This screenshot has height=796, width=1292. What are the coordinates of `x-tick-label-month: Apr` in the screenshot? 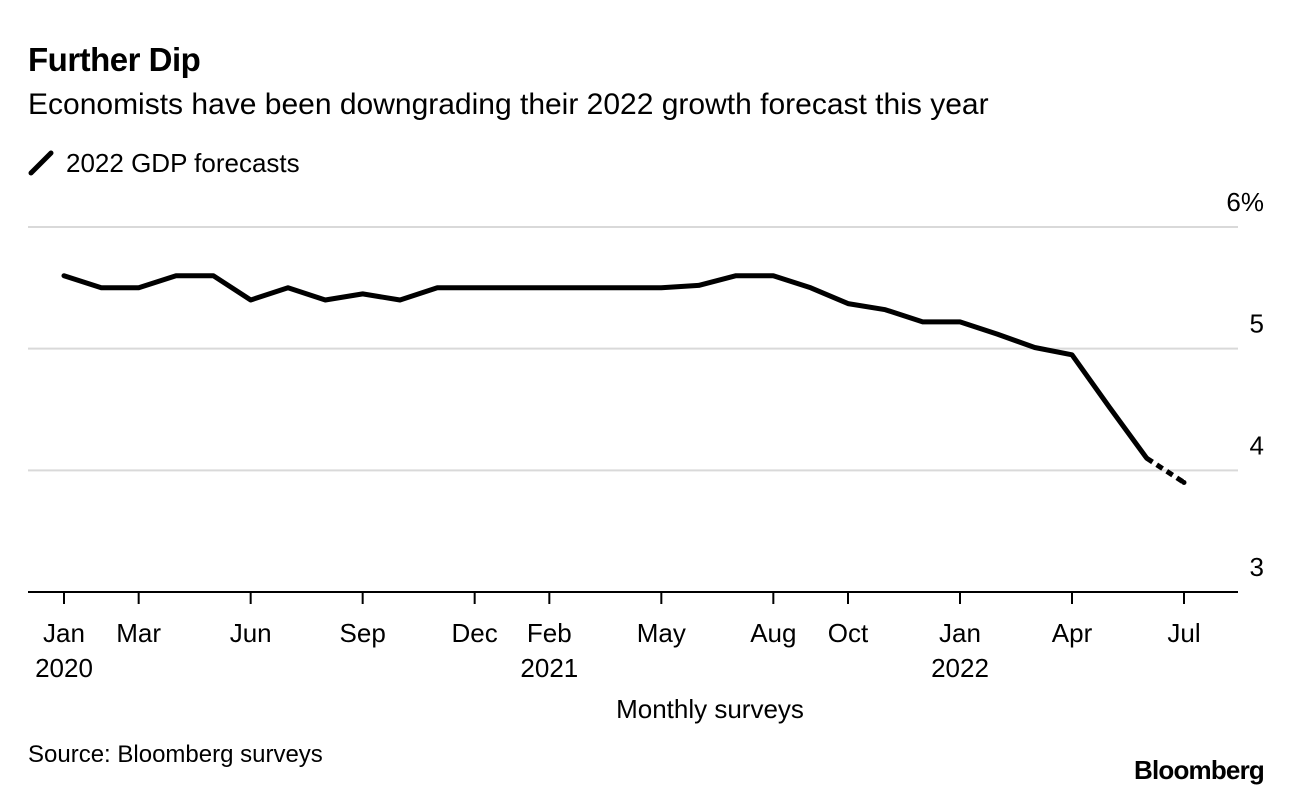 It's located at (1072, 633).